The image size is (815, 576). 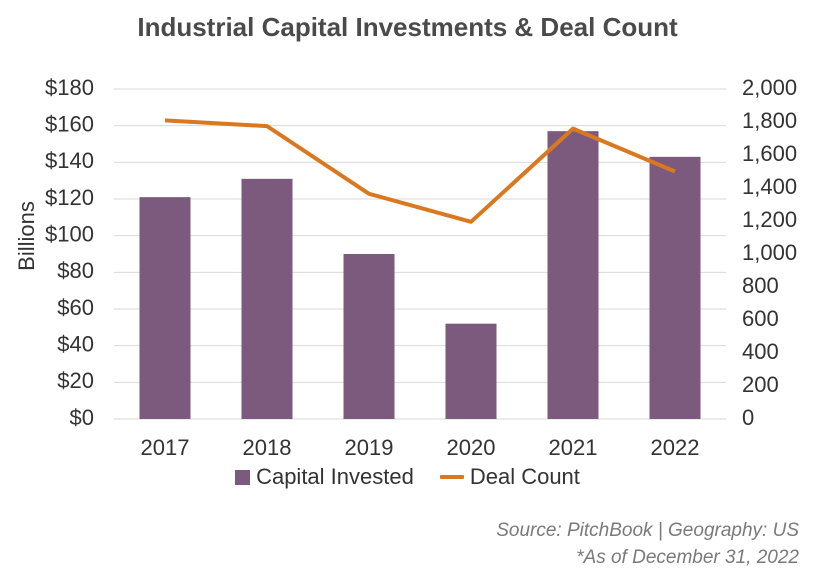 I want to click on y-tick-label: $160, so click(x=69, y=123).